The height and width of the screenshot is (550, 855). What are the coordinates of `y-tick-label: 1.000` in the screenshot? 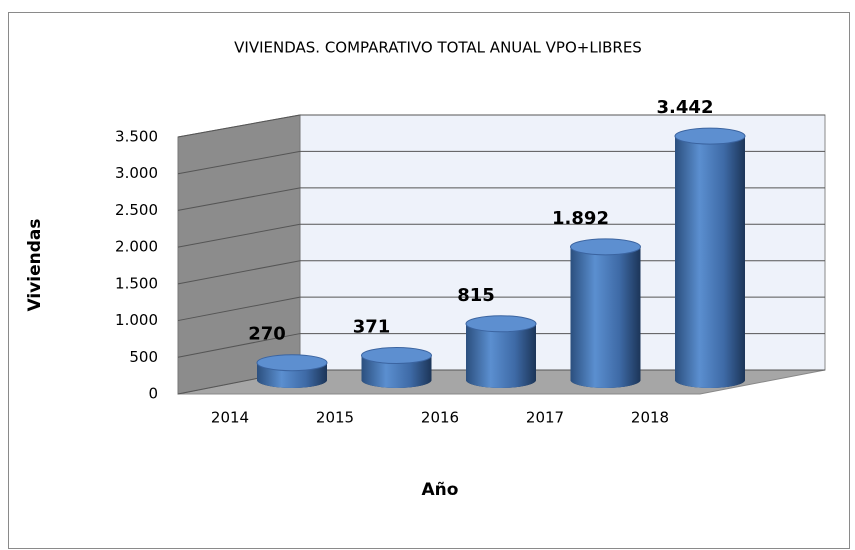 It's located at (136, 320).